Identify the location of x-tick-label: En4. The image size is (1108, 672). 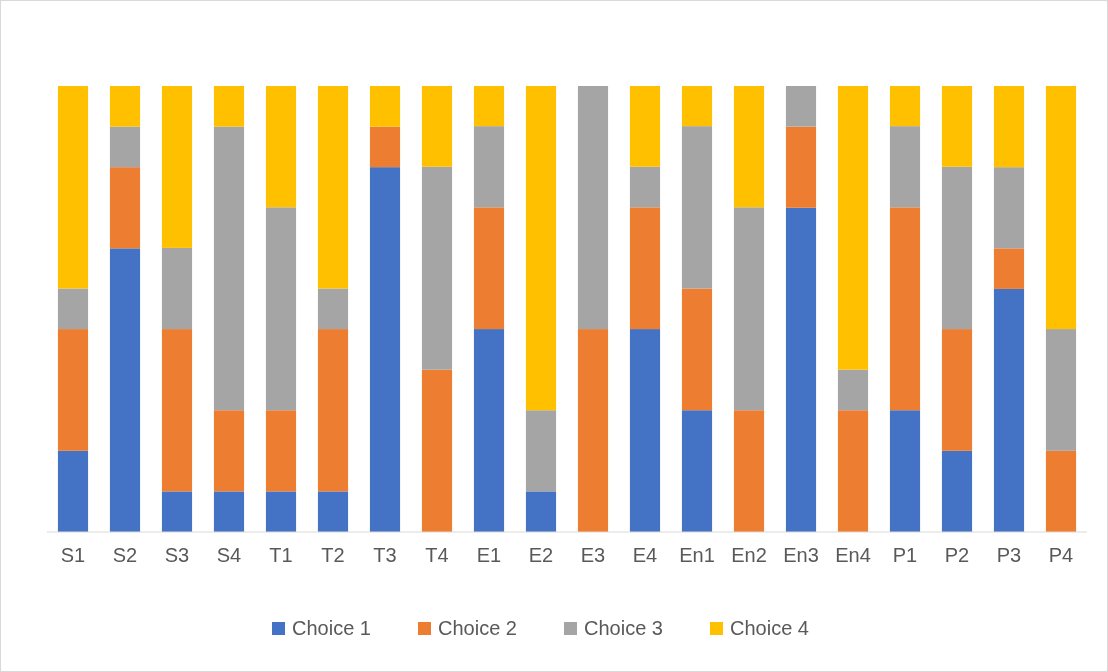
(853, 555).